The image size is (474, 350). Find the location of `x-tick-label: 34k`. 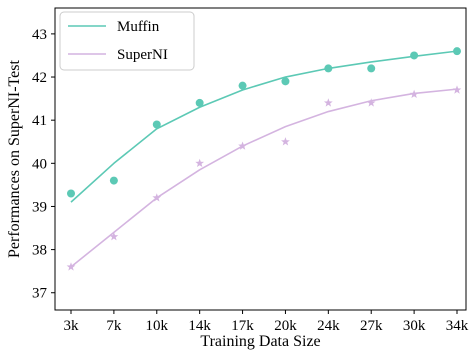

x-tick-label: 34k is located at coordinates (457, 326).